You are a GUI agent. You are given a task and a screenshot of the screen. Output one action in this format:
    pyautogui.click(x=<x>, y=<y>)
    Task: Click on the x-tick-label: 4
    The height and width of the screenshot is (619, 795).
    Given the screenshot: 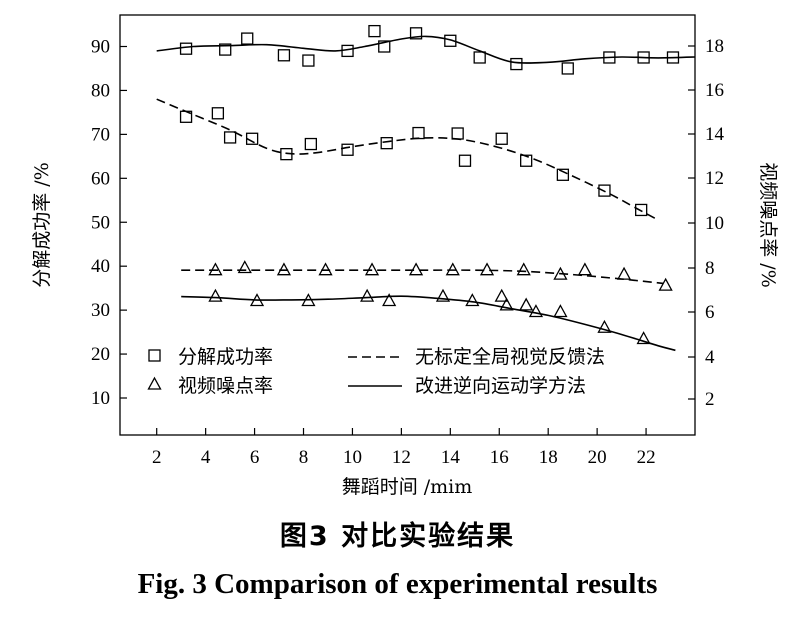 What is the action you would take?
    pyautogui.click(x=206, y=457)
    